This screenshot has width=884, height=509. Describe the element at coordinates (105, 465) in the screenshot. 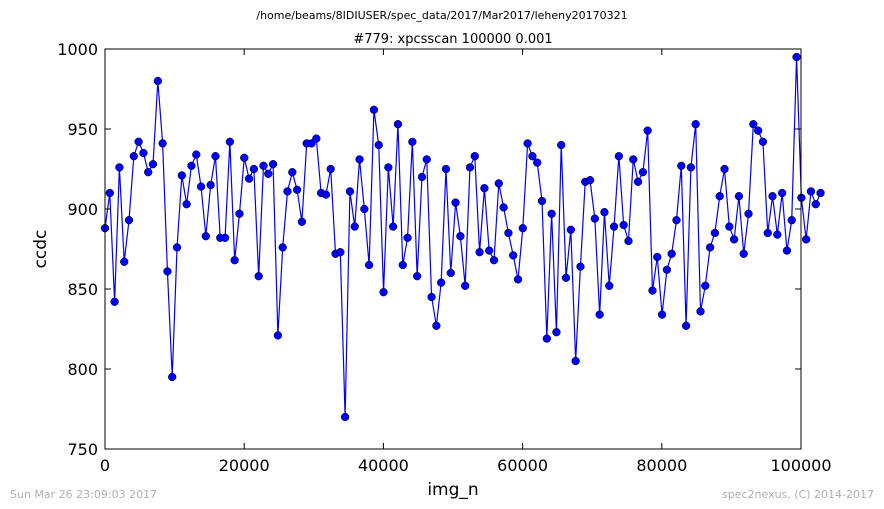

I see `x-tick-label: 0` at that location.